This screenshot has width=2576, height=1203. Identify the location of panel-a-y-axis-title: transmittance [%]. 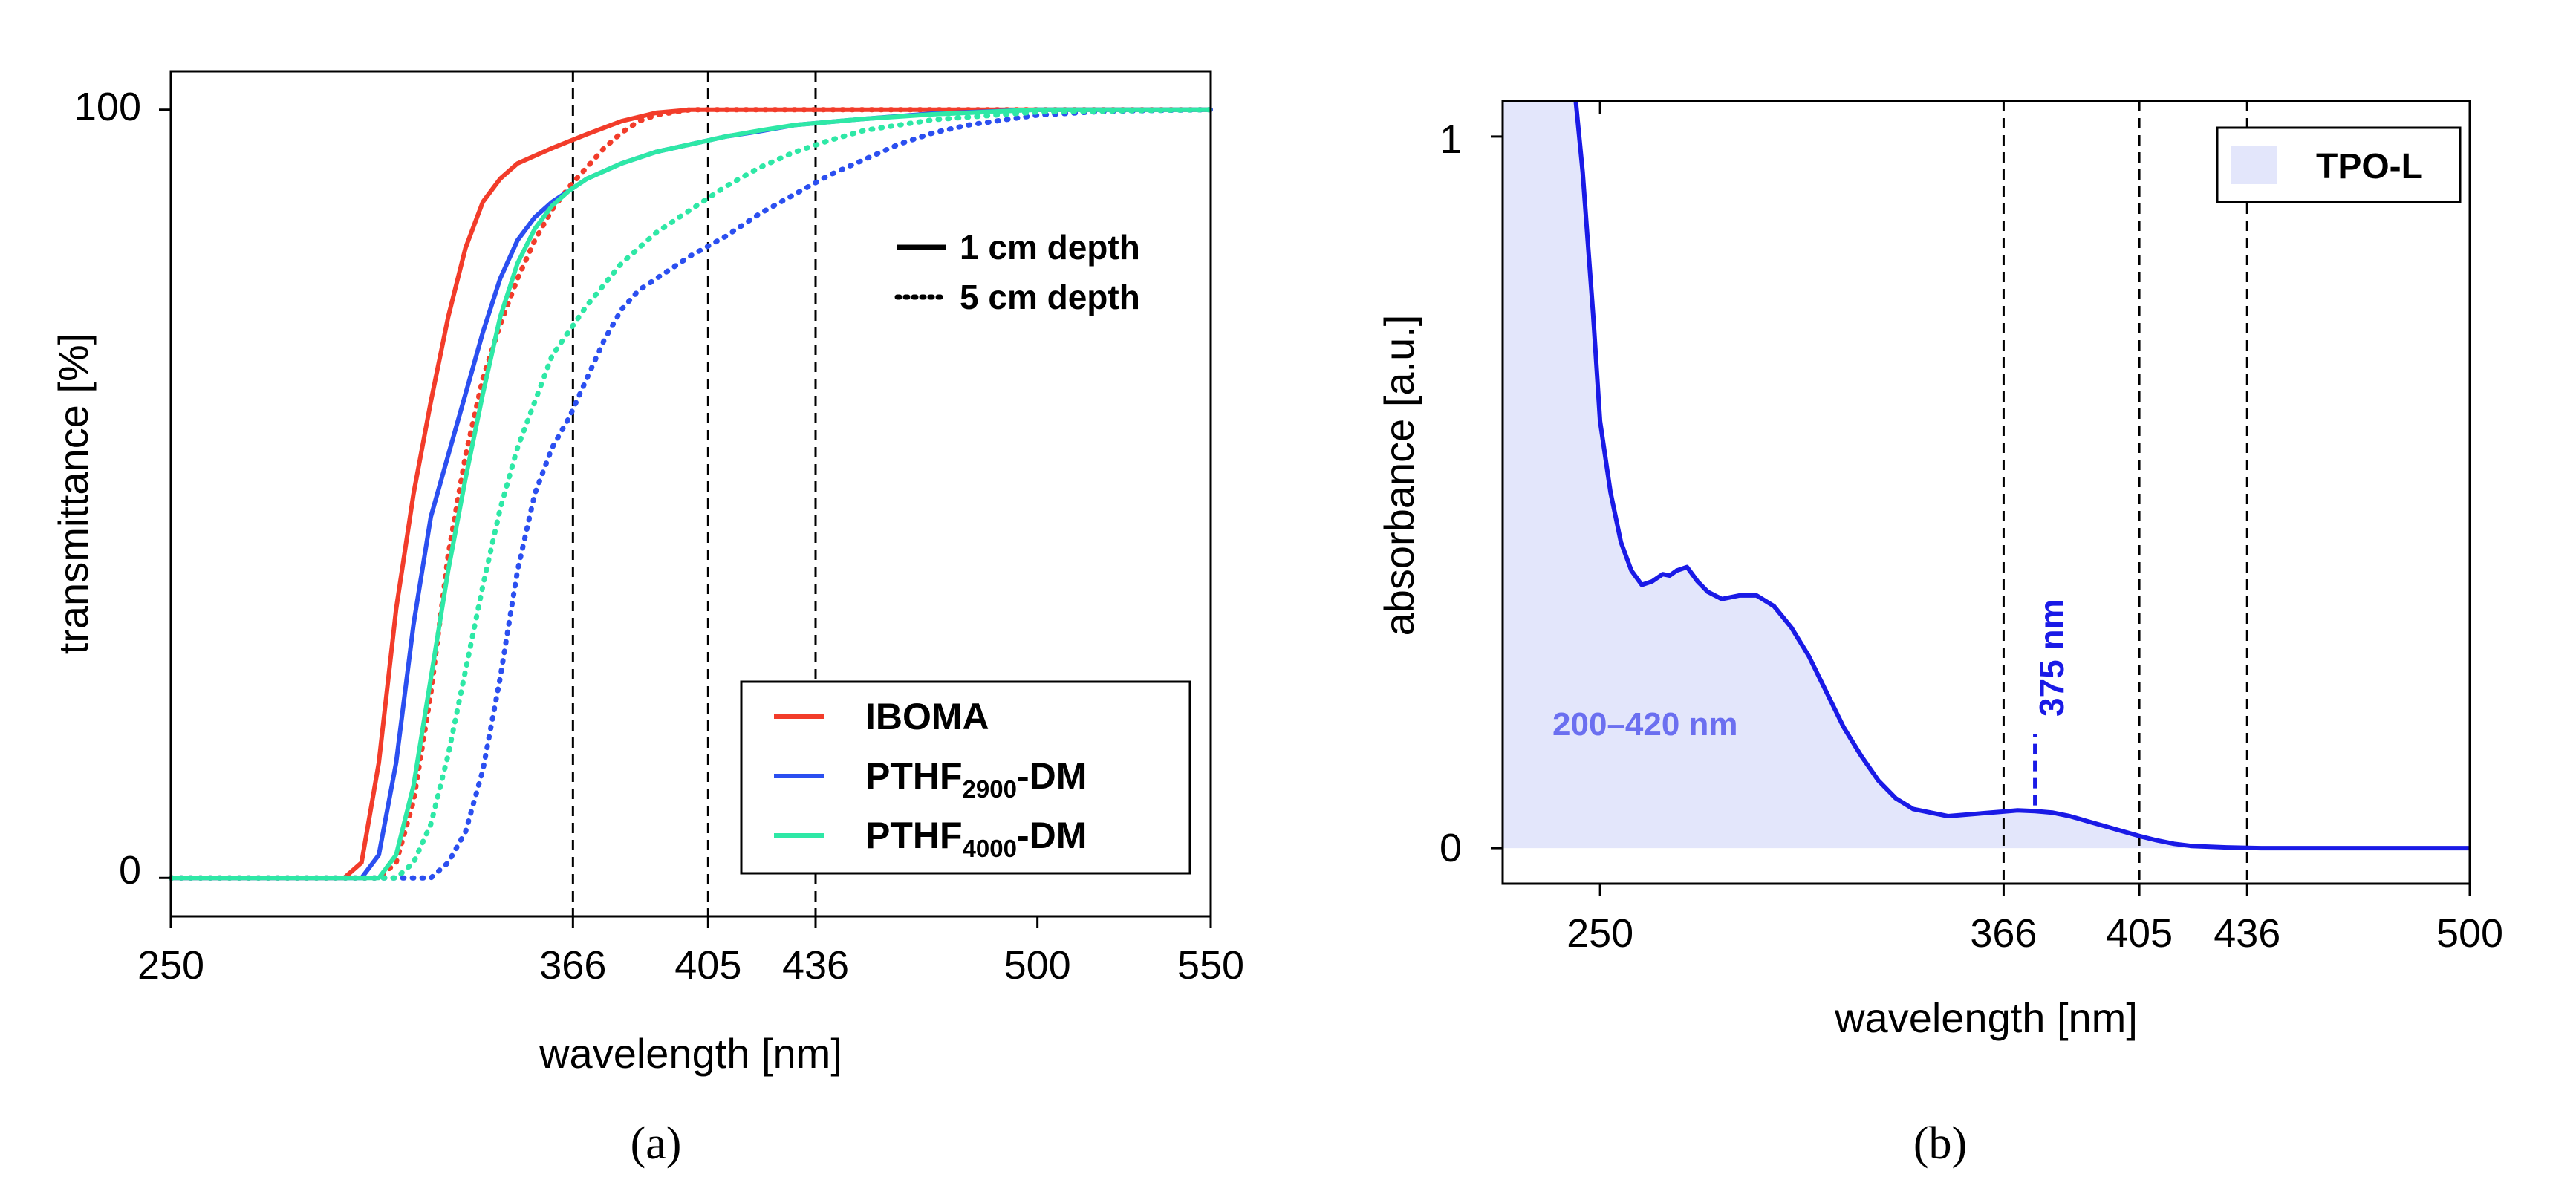
(73, 494).